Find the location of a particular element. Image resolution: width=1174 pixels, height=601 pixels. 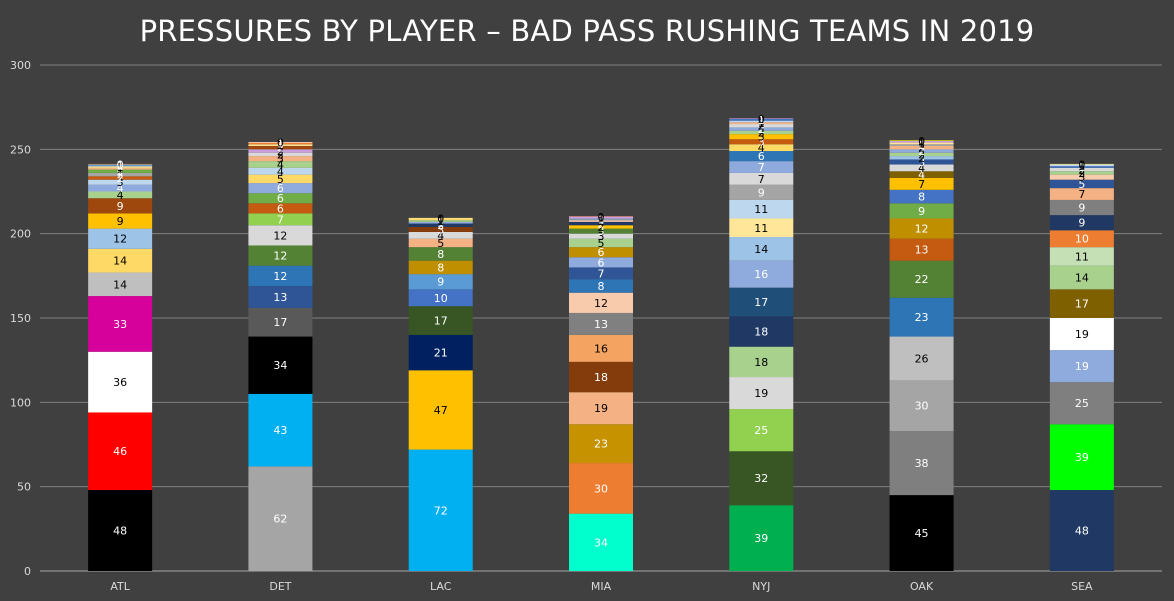

x-category-label: DET is located at coordinates (280, 586).